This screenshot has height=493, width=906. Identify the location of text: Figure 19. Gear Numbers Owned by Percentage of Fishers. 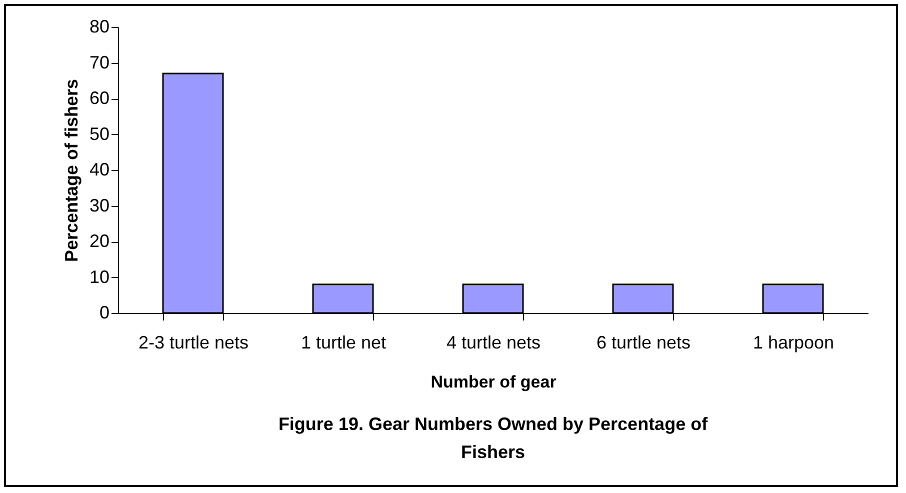
(493, 438).